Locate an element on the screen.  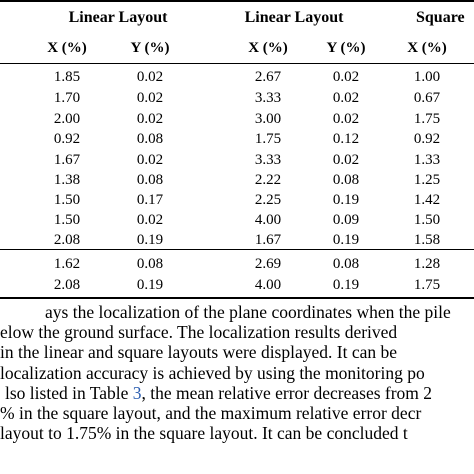
table-cell: 1.85 is located at coordinates (67, 77).